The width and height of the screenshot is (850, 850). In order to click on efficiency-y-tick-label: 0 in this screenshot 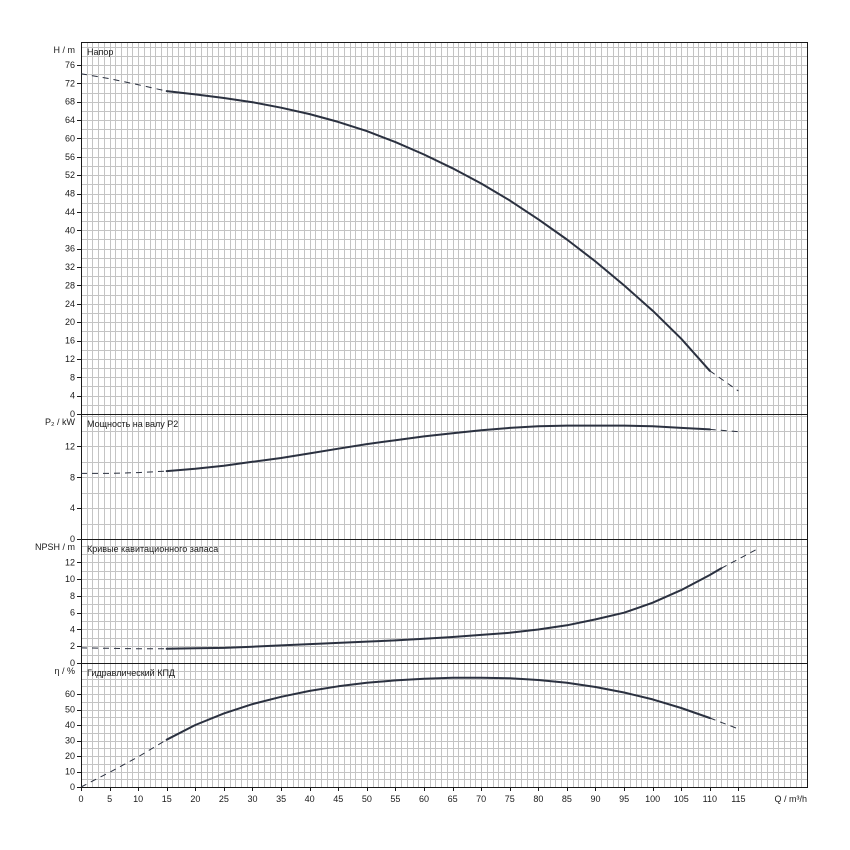, I will do `click(72, 787)`.